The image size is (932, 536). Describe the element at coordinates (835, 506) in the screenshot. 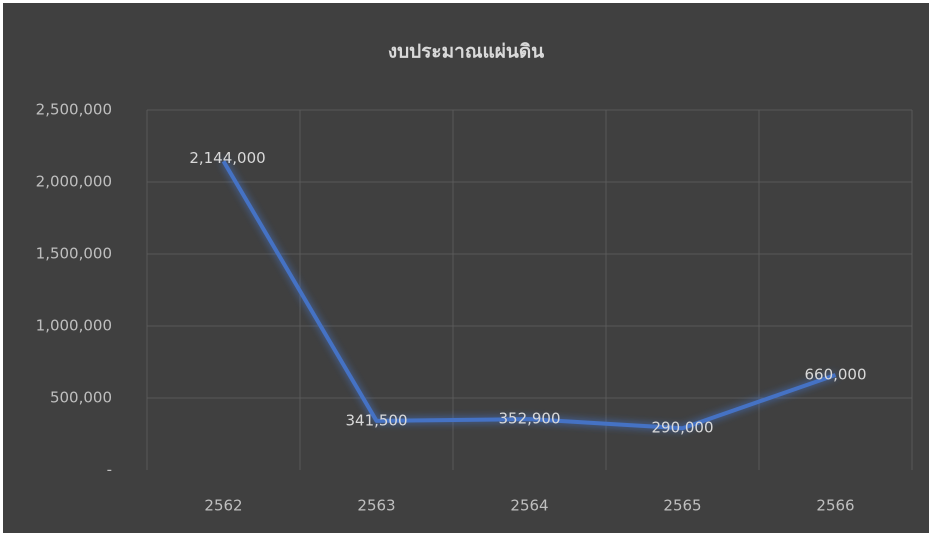

I see `x-tick-label: 2566` at that location.